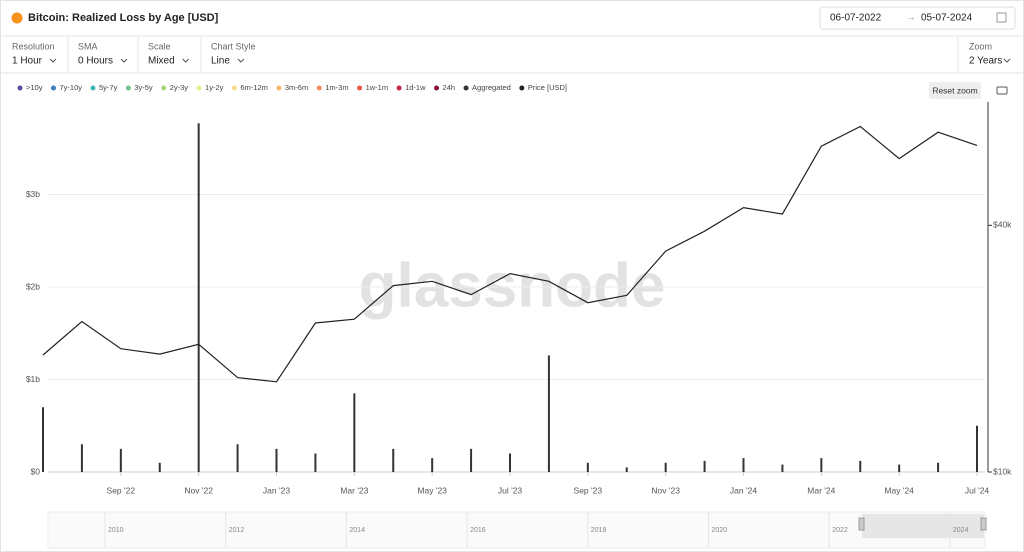 Image resolution: width=1024 pixels, height=552 pixels. What do you see at coordinates (432, 490) in the screenshot?
I see `x-tick-label: May '23` at bounding box center [432, 490].